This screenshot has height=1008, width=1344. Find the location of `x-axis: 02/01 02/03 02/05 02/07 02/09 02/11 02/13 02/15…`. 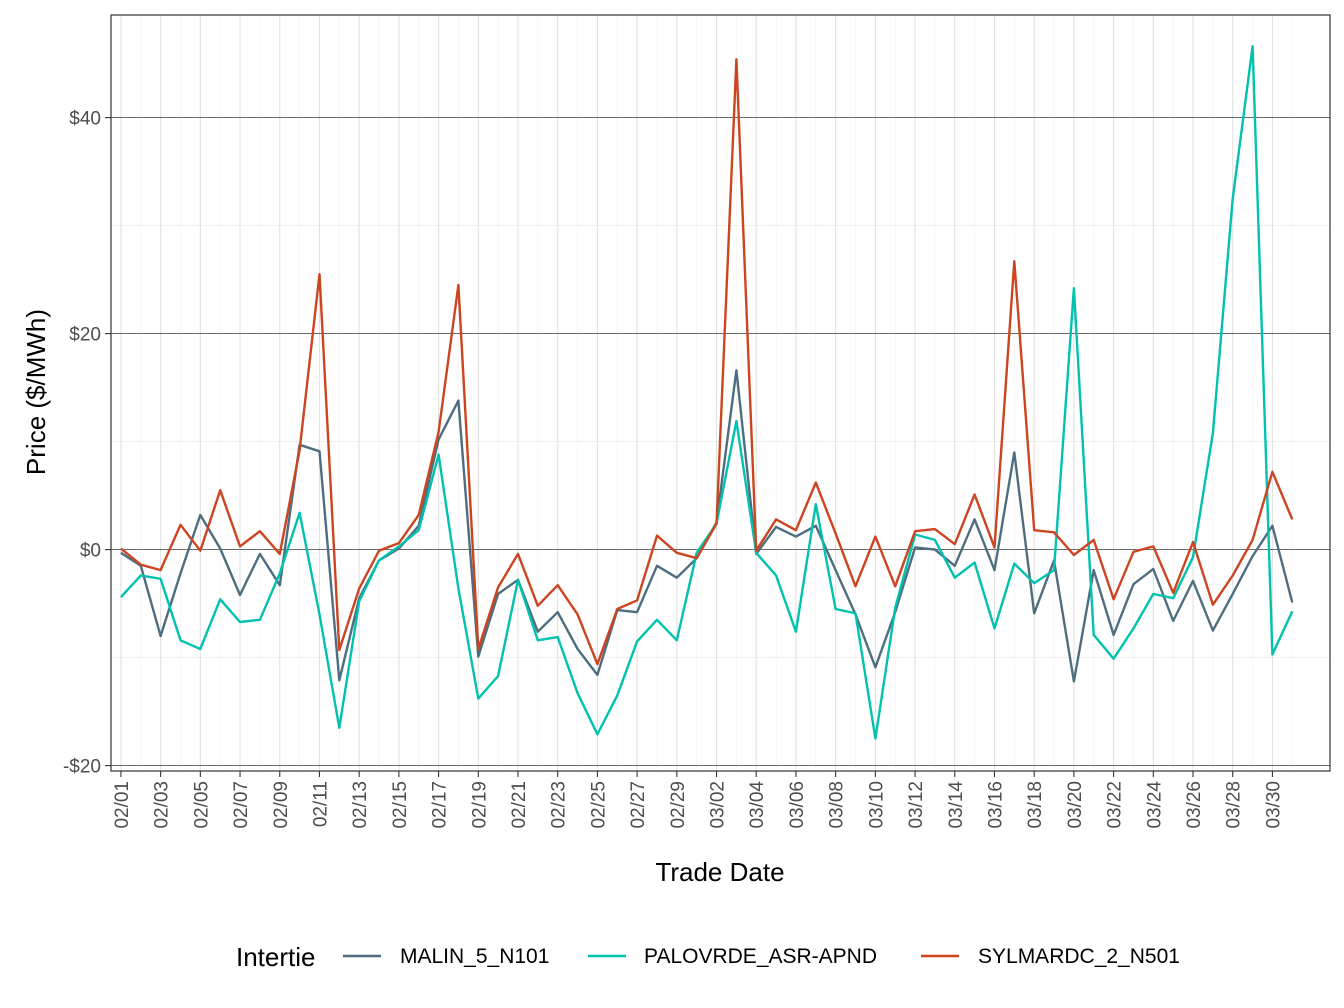

x-axis: 02/01 02/03 02/05 02/07 02/09 02/11 02/13 02/15… is located at coordinates (698, 800).